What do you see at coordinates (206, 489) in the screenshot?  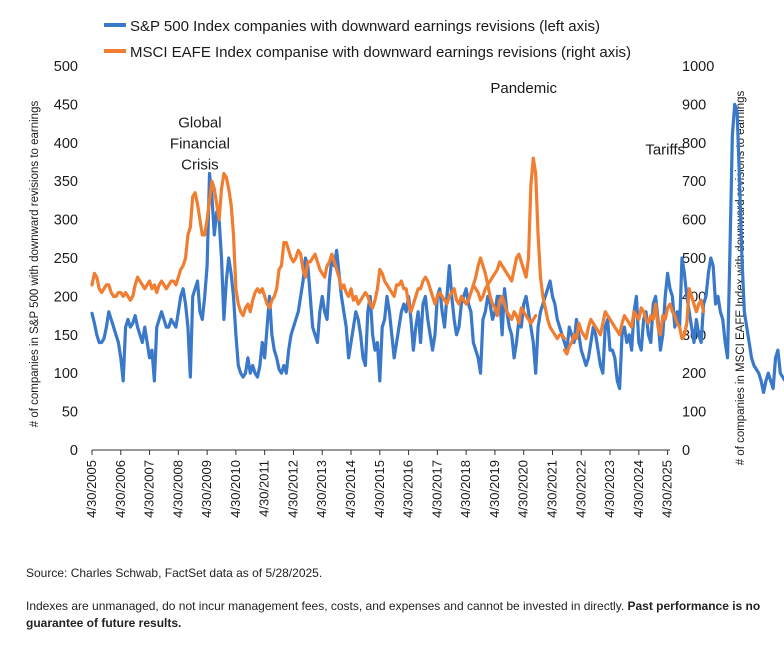 I see `x-tick-label: 4/30/2009` at bounding box center [206, 489].